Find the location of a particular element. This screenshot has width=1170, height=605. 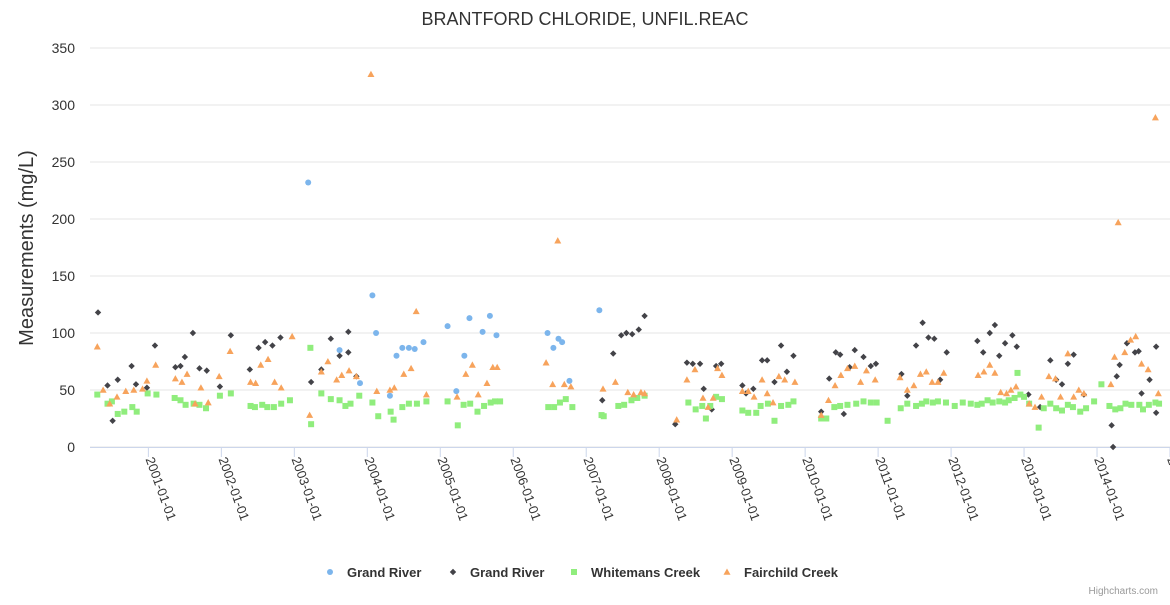

legend-symbol is located at coordinates (453, 572).